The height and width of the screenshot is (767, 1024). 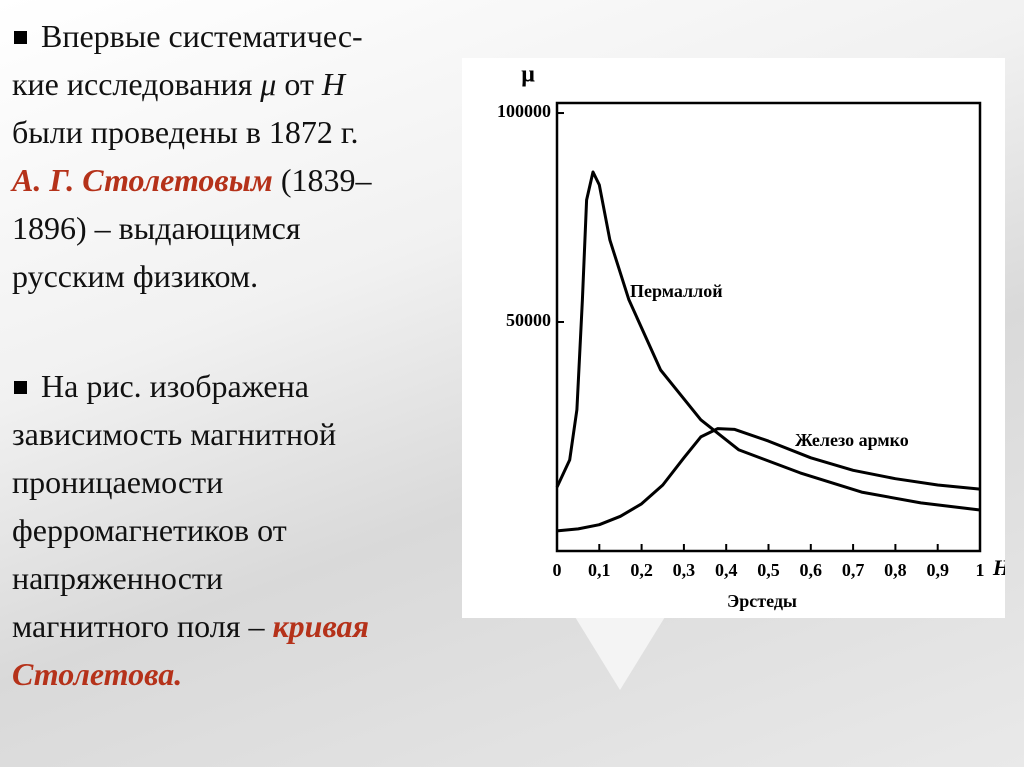 What do you see at coordinates (684, 570) in the screenshot?
I see `x-tick-label: 0,3` at bounding box center [684, 570].